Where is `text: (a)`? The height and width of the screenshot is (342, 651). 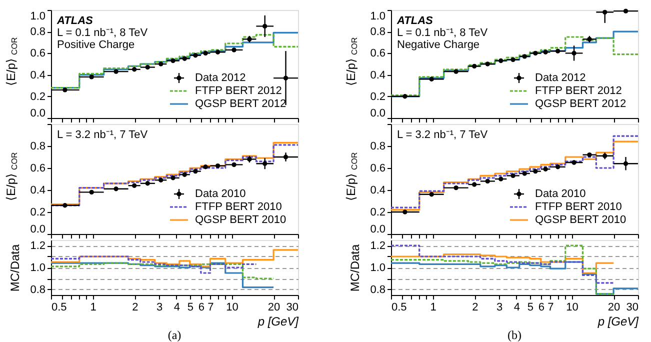
text: (a) is located at coordinates (175, 335).